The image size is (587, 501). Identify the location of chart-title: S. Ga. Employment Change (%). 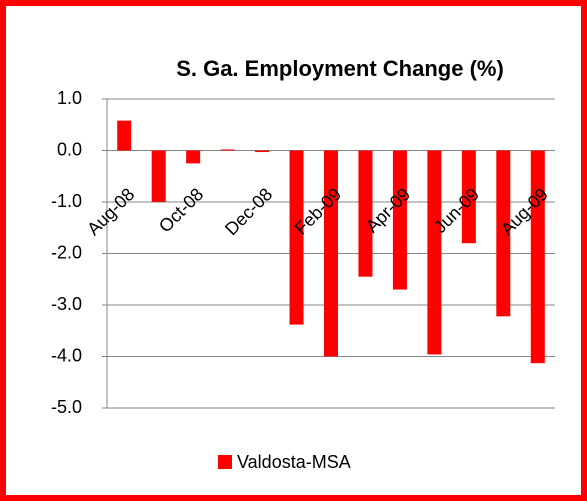
(340, 68).